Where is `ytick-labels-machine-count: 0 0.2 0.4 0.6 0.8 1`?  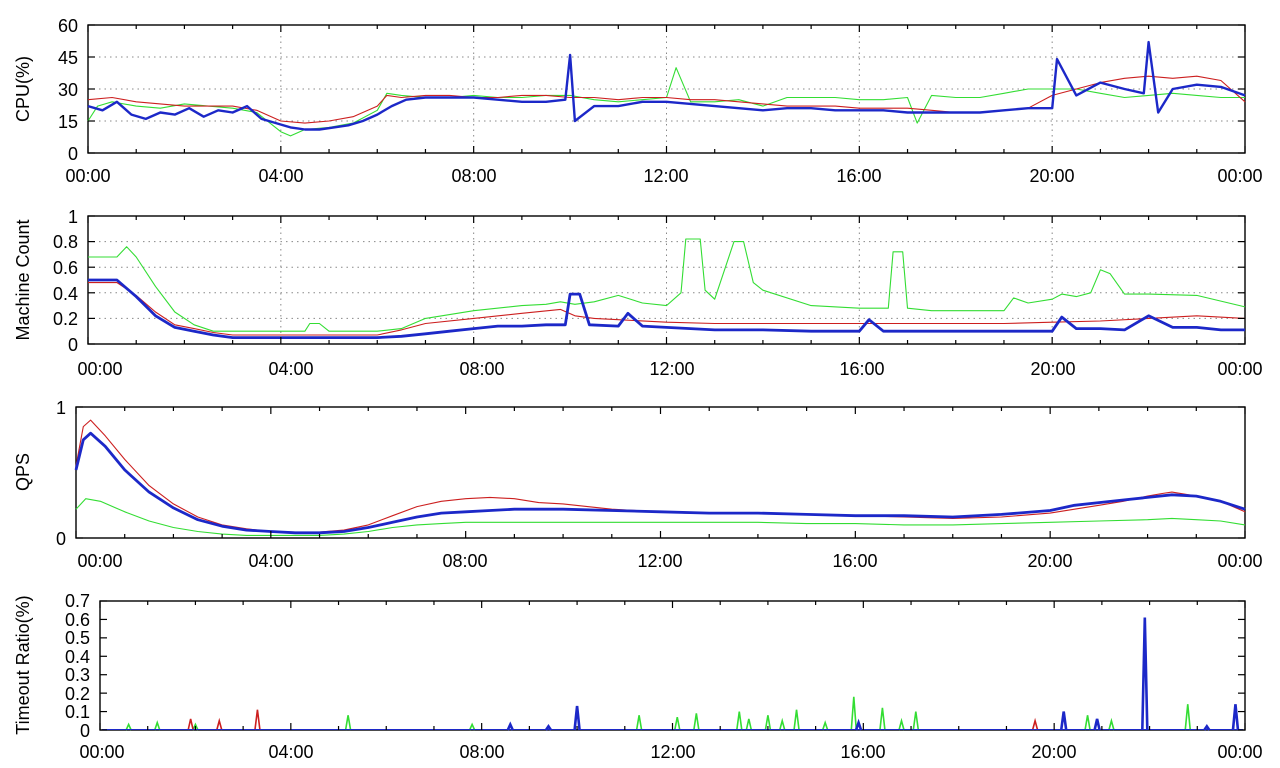 ytick-labels-machine-count: 0 0.2 0.4 0.6 0.8 1 is located at coordinates (65, 281).